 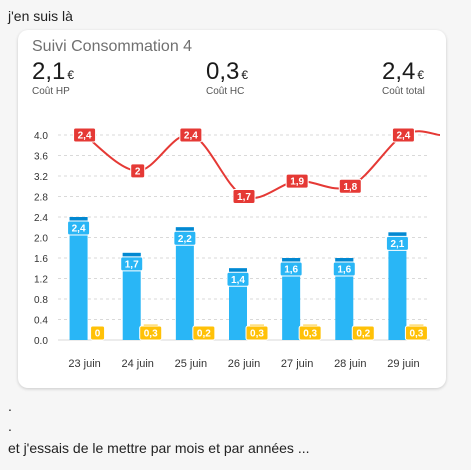 I want to click on y-tick-label: 0.0, so click(x=41, y=341).